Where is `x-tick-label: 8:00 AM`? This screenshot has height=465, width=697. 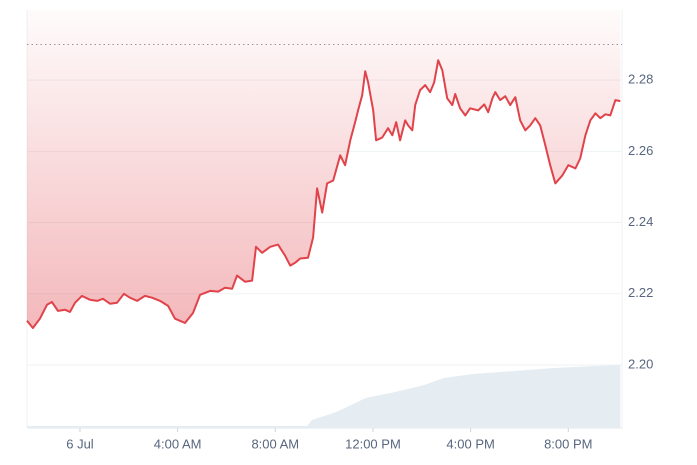 x-tick-label: 8:00 AM is located at coordinates (275, 443).